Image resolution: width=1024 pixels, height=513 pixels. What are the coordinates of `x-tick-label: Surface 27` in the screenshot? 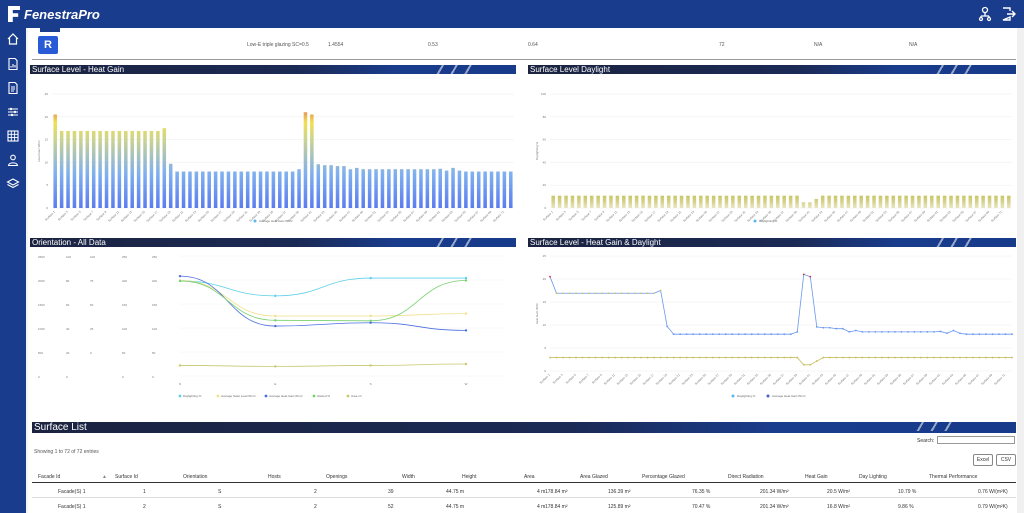 It's located at (714, 216).